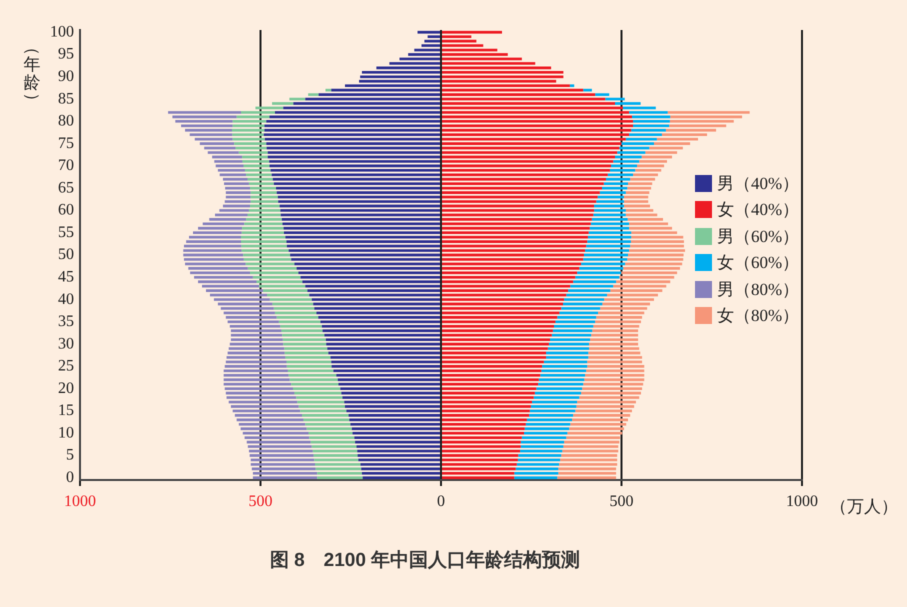  What do you see at coordinates (66, 321) in the screenshot?
I see `y-tick-label: 35` at bounding box center [66, 321].